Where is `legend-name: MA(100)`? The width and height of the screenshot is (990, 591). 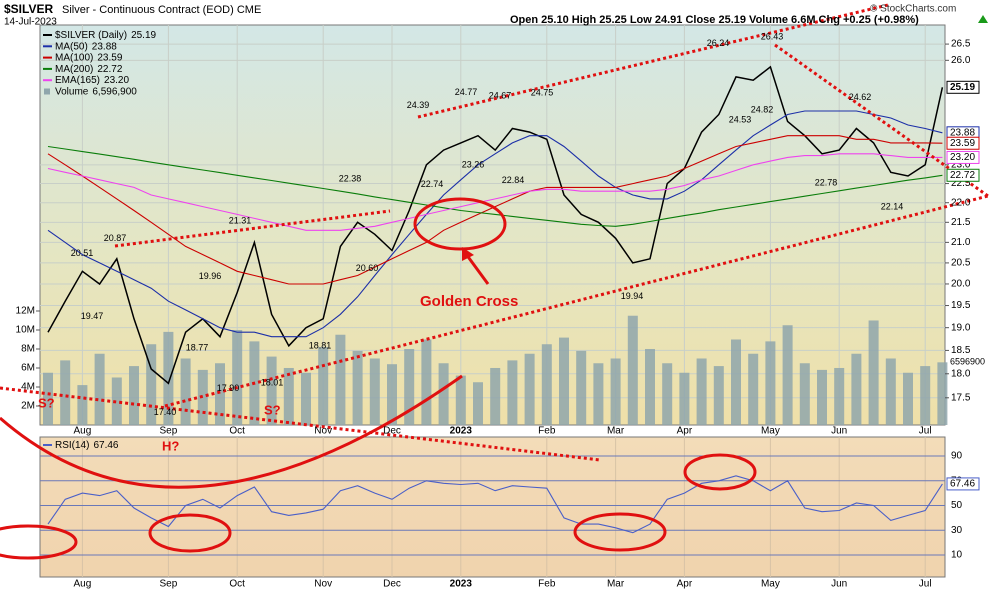 legend-name: MA(100) is located at coordinates (74, 57).